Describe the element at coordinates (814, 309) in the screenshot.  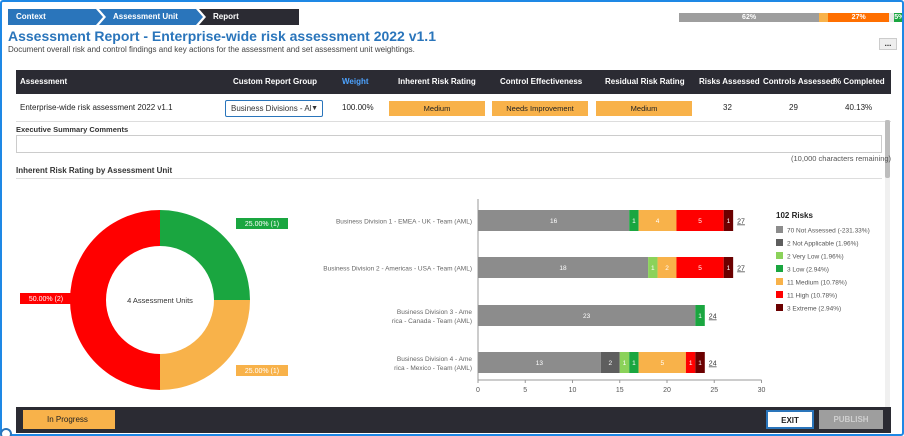
I see `legend-entry: 3 Extreme (2.94%)` at that location.